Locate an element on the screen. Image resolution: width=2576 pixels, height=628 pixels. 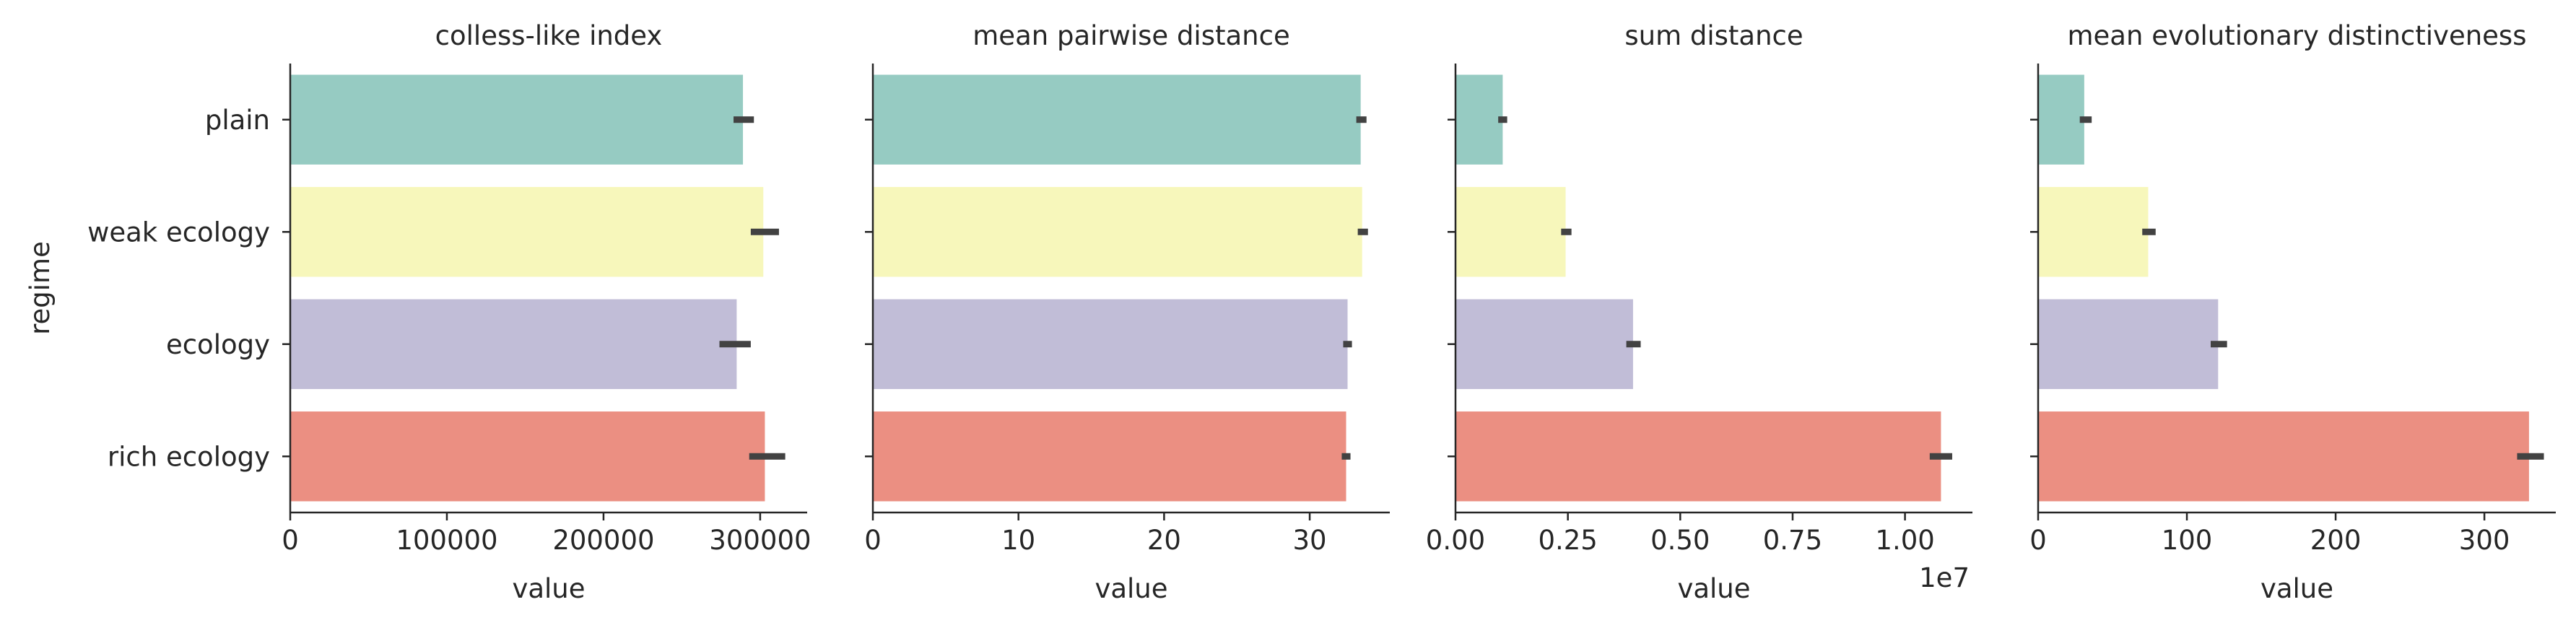
y-tick-label: plain is located at coordinates (238, 120).